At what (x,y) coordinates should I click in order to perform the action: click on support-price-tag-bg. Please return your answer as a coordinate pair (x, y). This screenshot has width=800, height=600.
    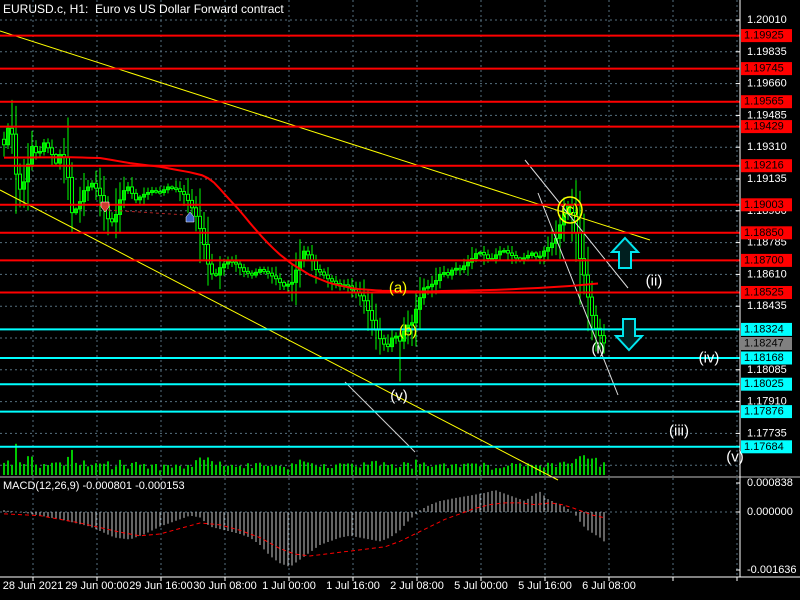
    Looking at the image, I should click on (766, 447).